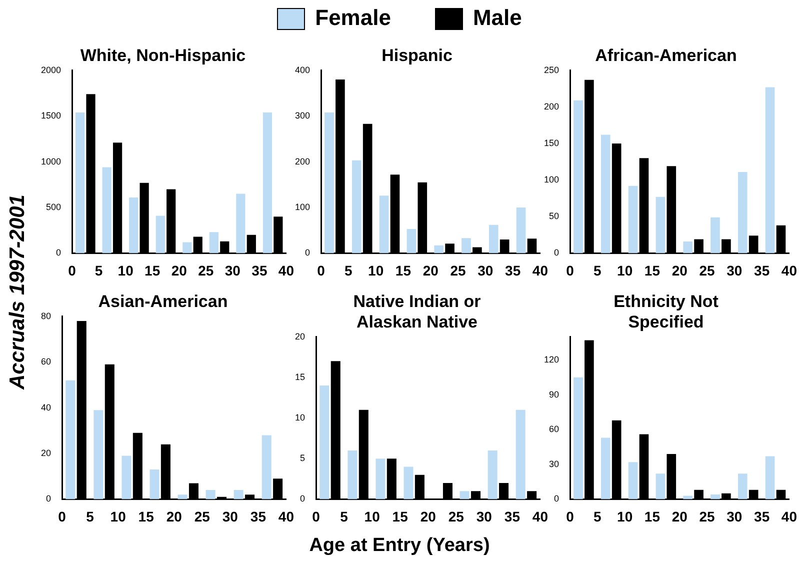 This screenshot has width=799, height=563. What do you see at coordinates (46, 407) in the screenshot?
I see `y-tick-label: 40` at bounding box center [46, 407].